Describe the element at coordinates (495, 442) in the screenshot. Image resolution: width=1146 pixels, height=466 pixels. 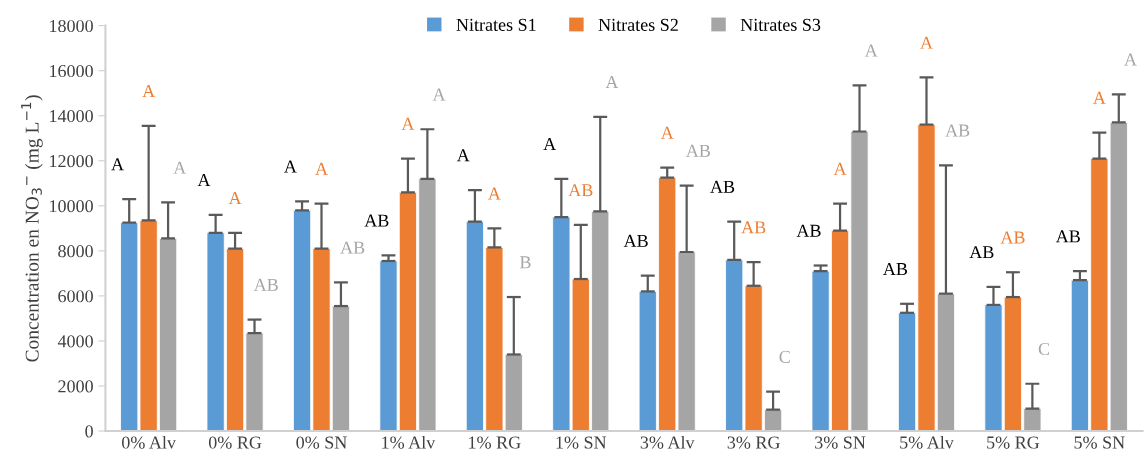
I see `x-tick-label: 1% RG` at that location.